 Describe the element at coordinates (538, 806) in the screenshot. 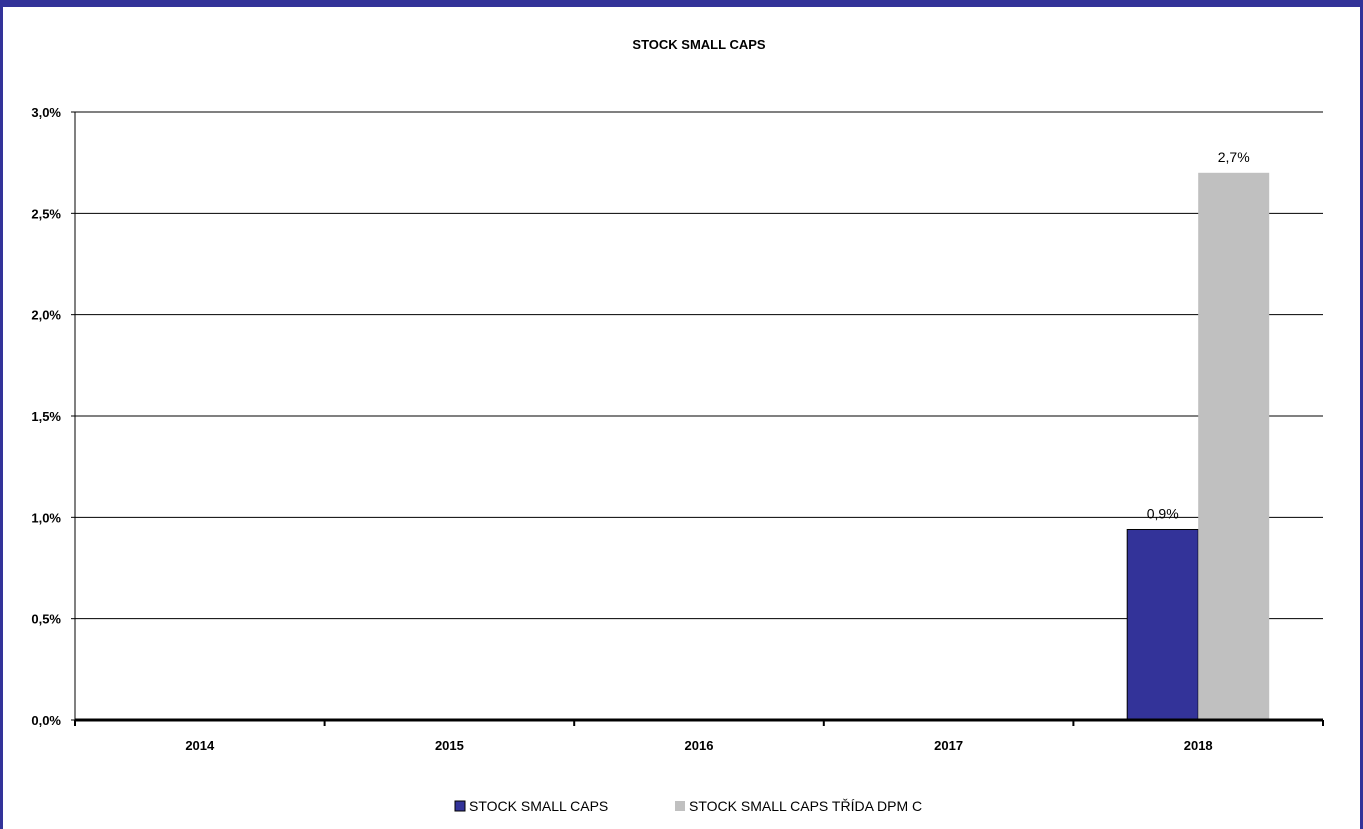

I see `legend-label: STOCK SMALL CAPS` at that location.